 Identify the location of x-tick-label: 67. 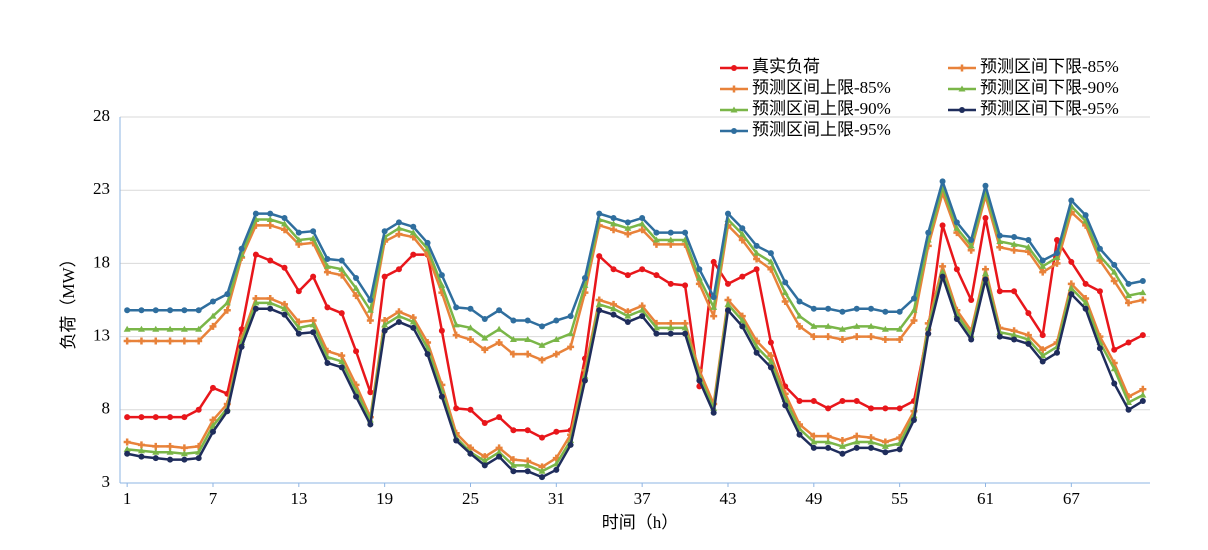
(1072, 498).